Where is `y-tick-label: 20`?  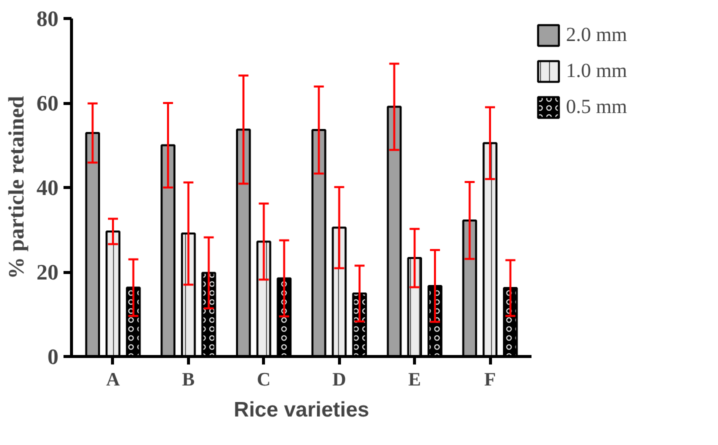
y-tick-label: 20 is located at coordinates (47, 272).